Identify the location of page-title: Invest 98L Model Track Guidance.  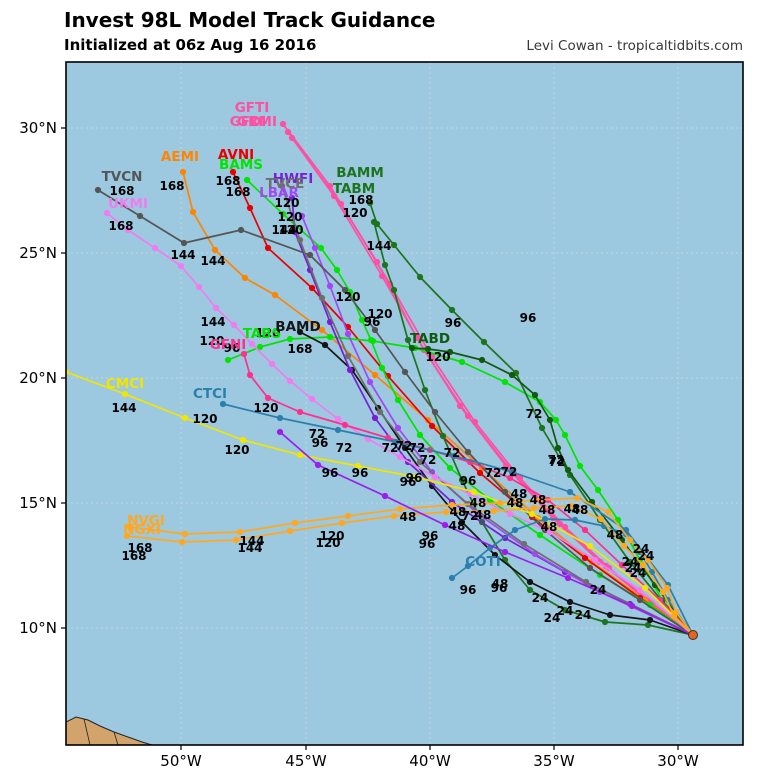
(250, 20).